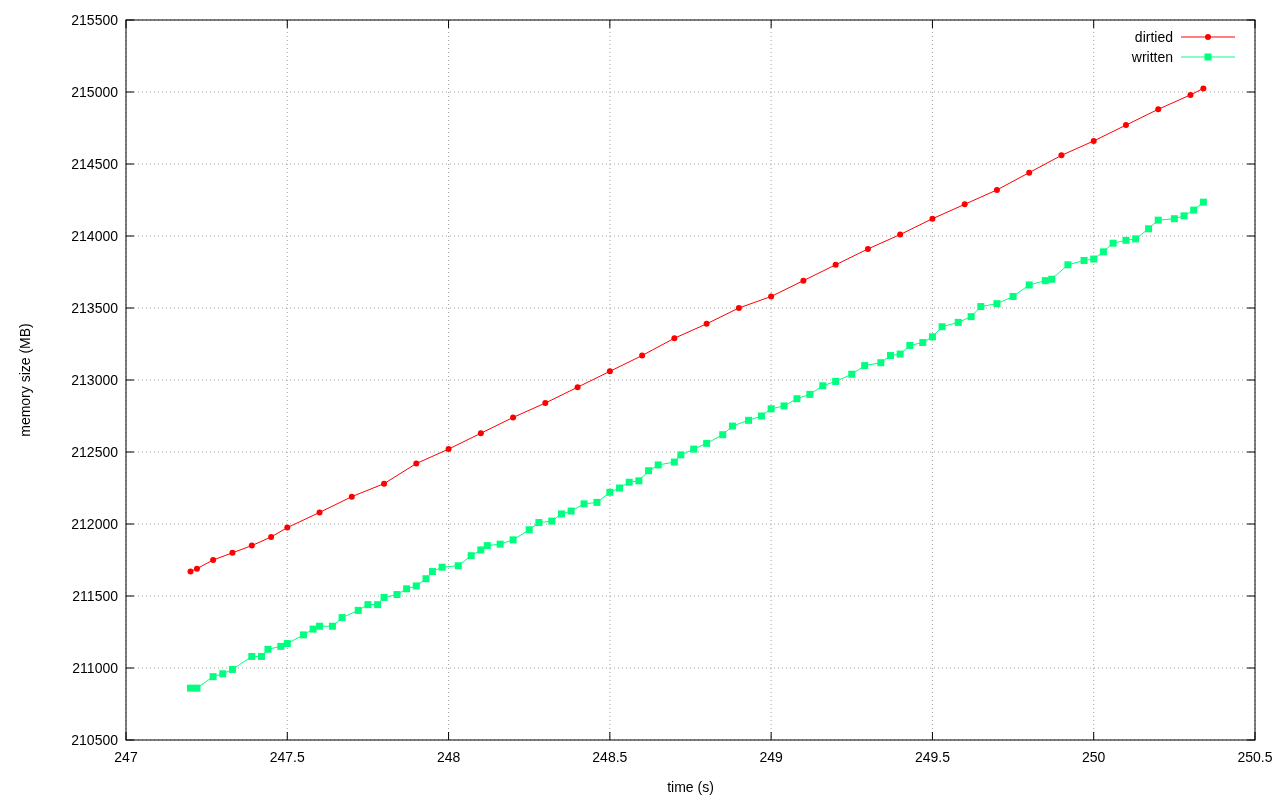  Describe the element at coordinates (95, 740) in the screenshot. I see `y-tick-label: 210500` at that location.